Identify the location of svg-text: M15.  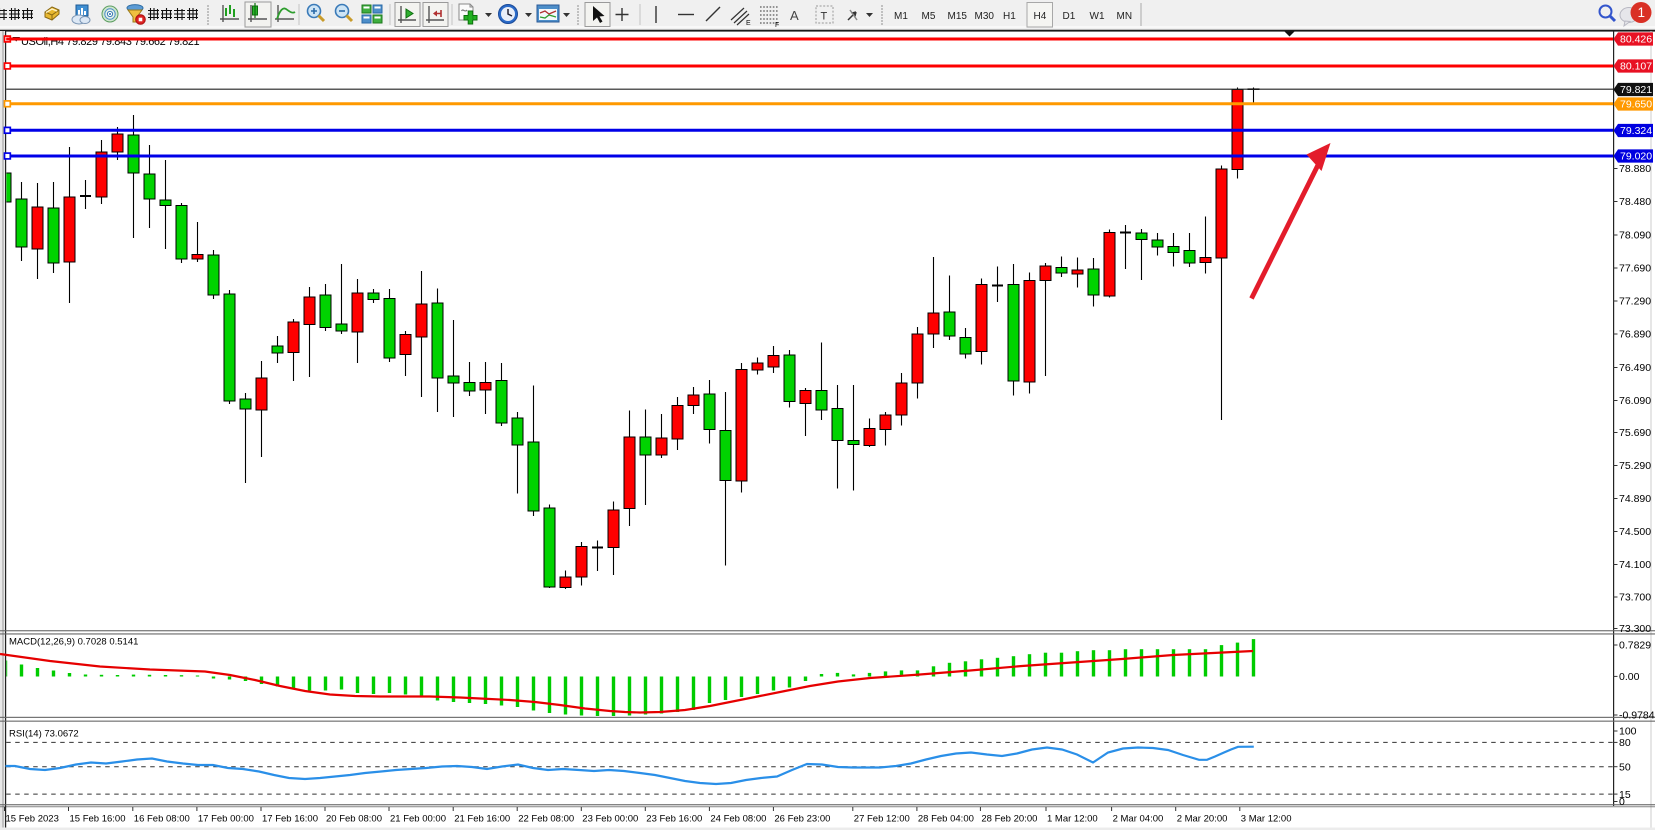
(958, 16).